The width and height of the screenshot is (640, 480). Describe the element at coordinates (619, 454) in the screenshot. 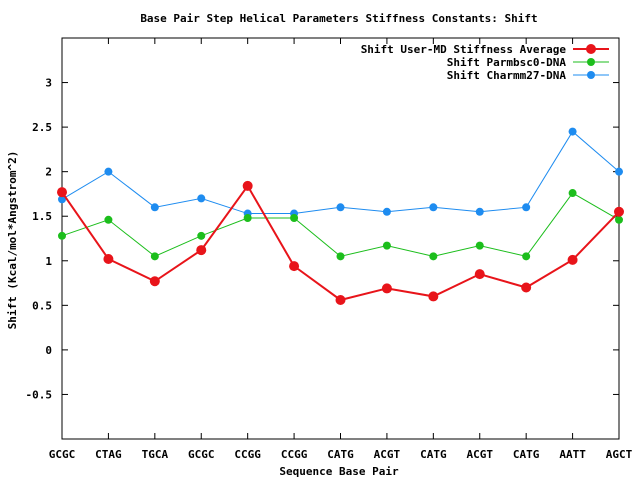

I see `x-tick-label: AGCT` at that location.